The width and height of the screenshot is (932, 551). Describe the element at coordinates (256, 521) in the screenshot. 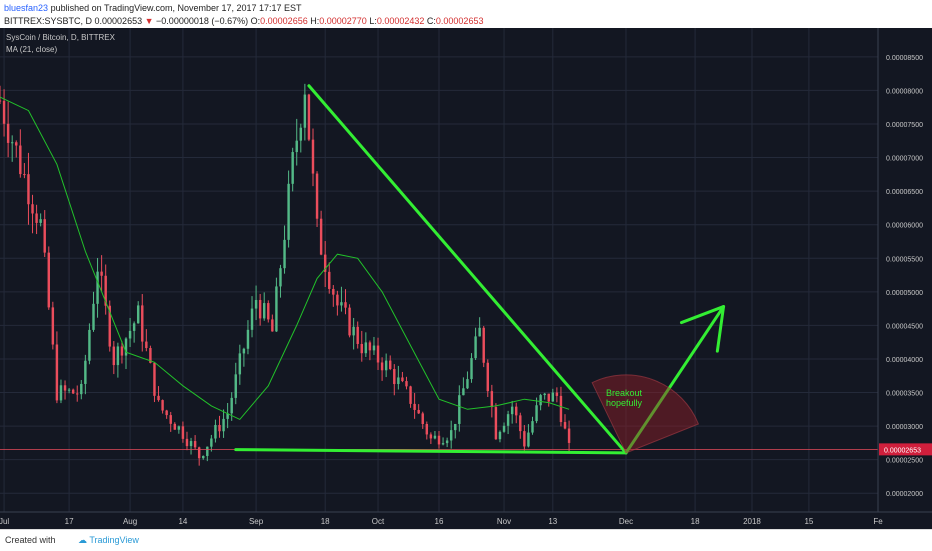

I see `x-tick-label: Sep` at that location.